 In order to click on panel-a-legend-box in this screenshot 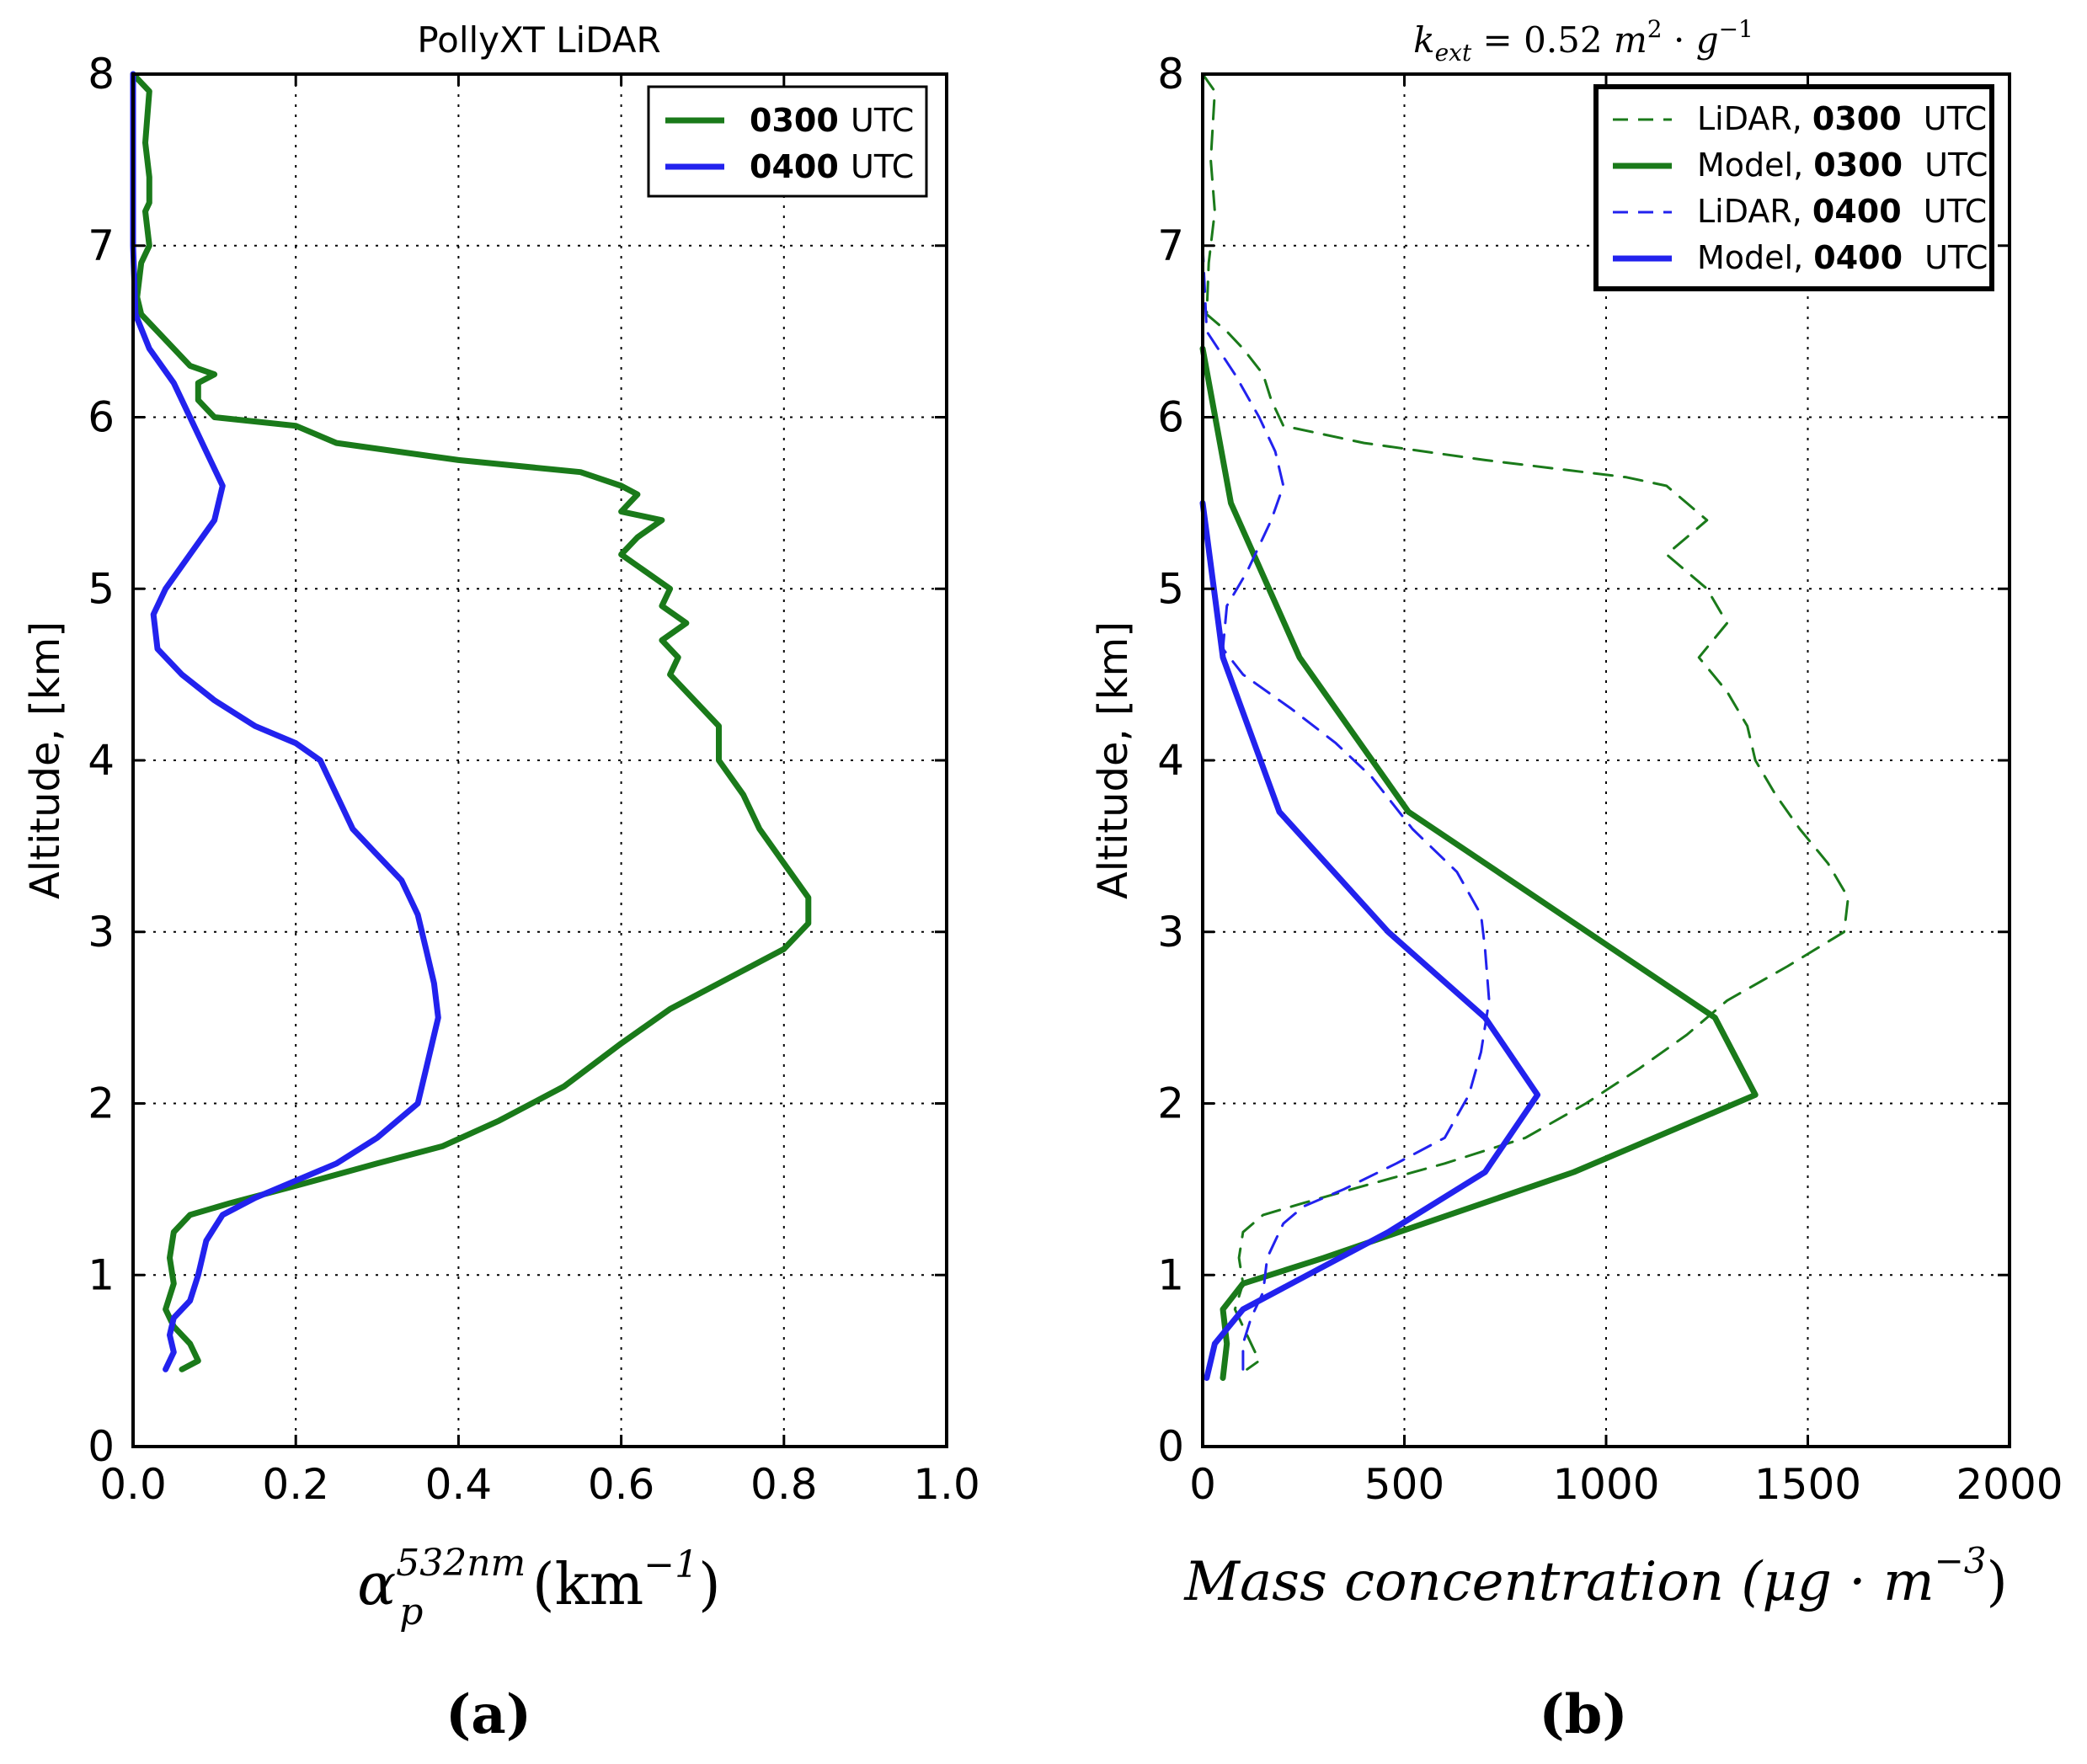, I will do `click(787, 141)`.